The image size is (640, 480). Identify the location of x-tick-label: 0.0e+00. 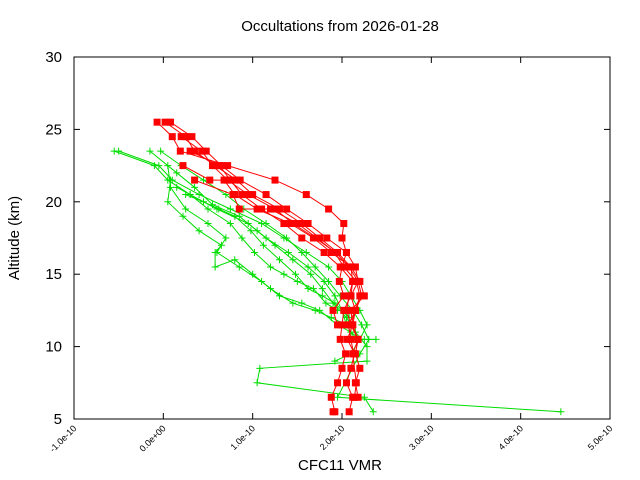
(152, 438).